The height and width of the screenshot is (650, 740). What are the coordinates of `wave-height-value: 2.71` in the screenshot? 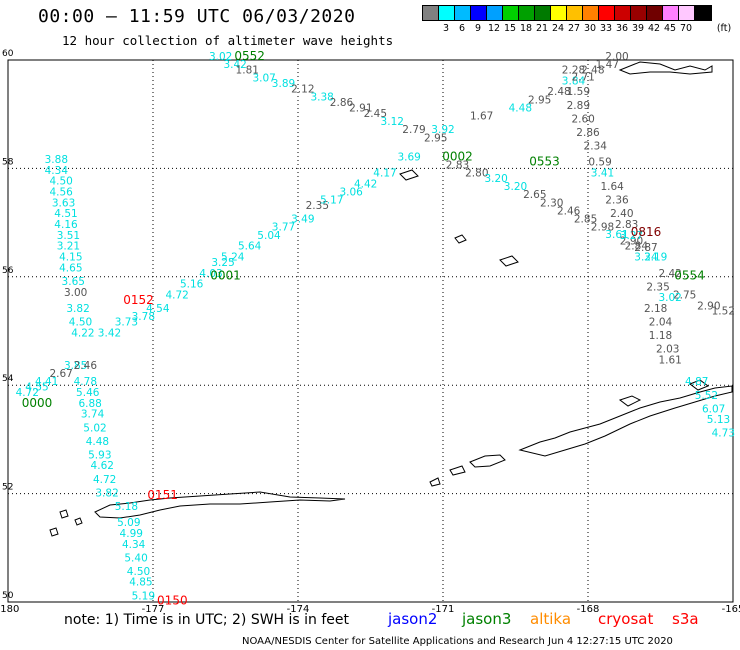 It's located at (582, 78).